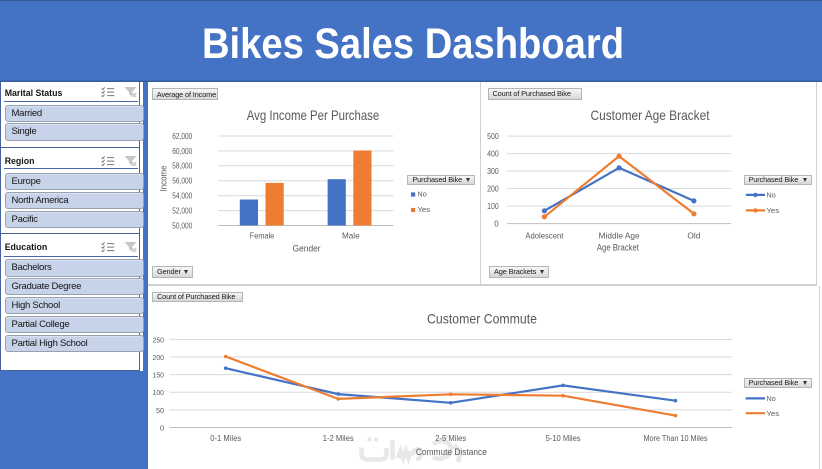 This screenshot has width=822, height=469. Describe the element at coordinates (450, 438) in the screenshot. I see `svg-text: 2-5 Miles` at that location.